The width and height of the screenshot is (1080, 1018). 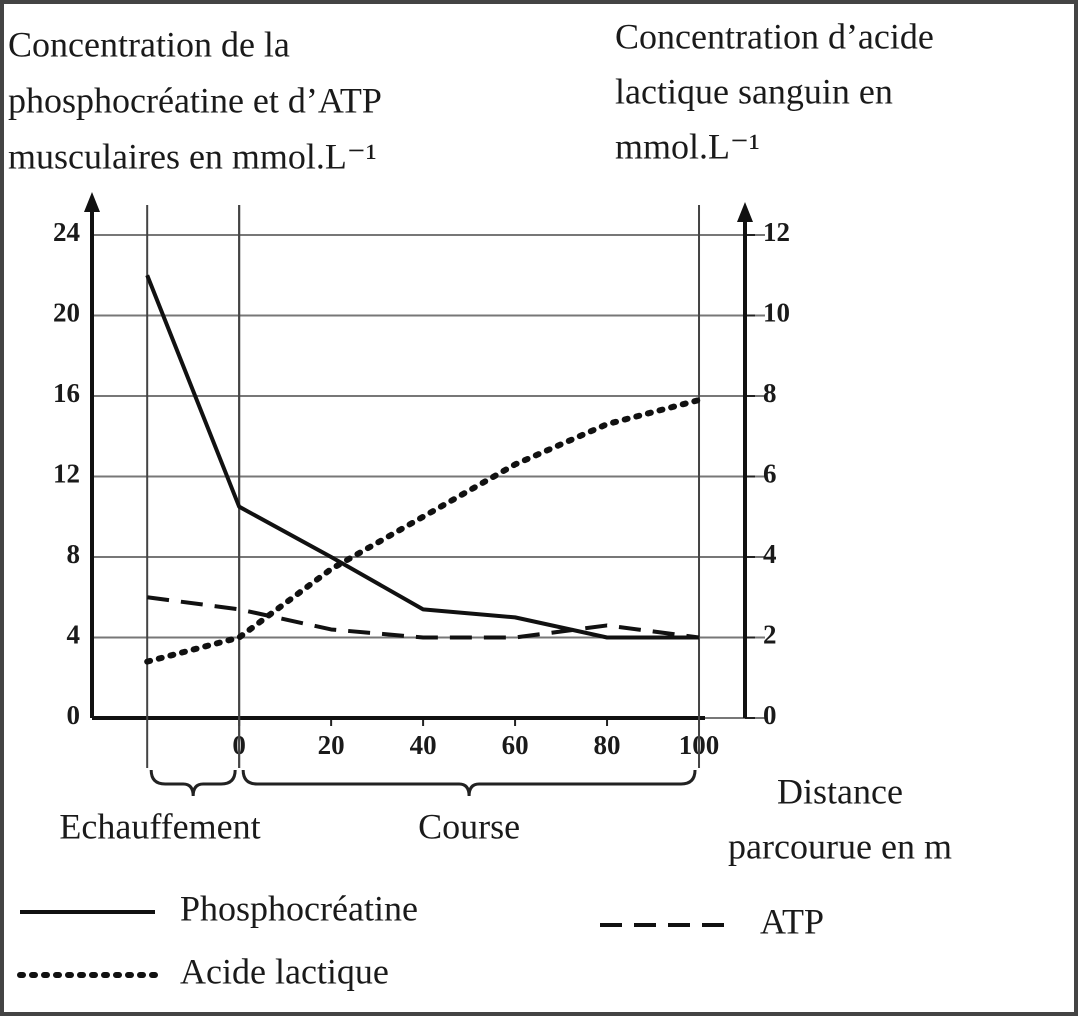 What do you see at coordinates (792, 921) in the screenshot?
I see `legend-label: ATP` at bounding box center [792, 921].